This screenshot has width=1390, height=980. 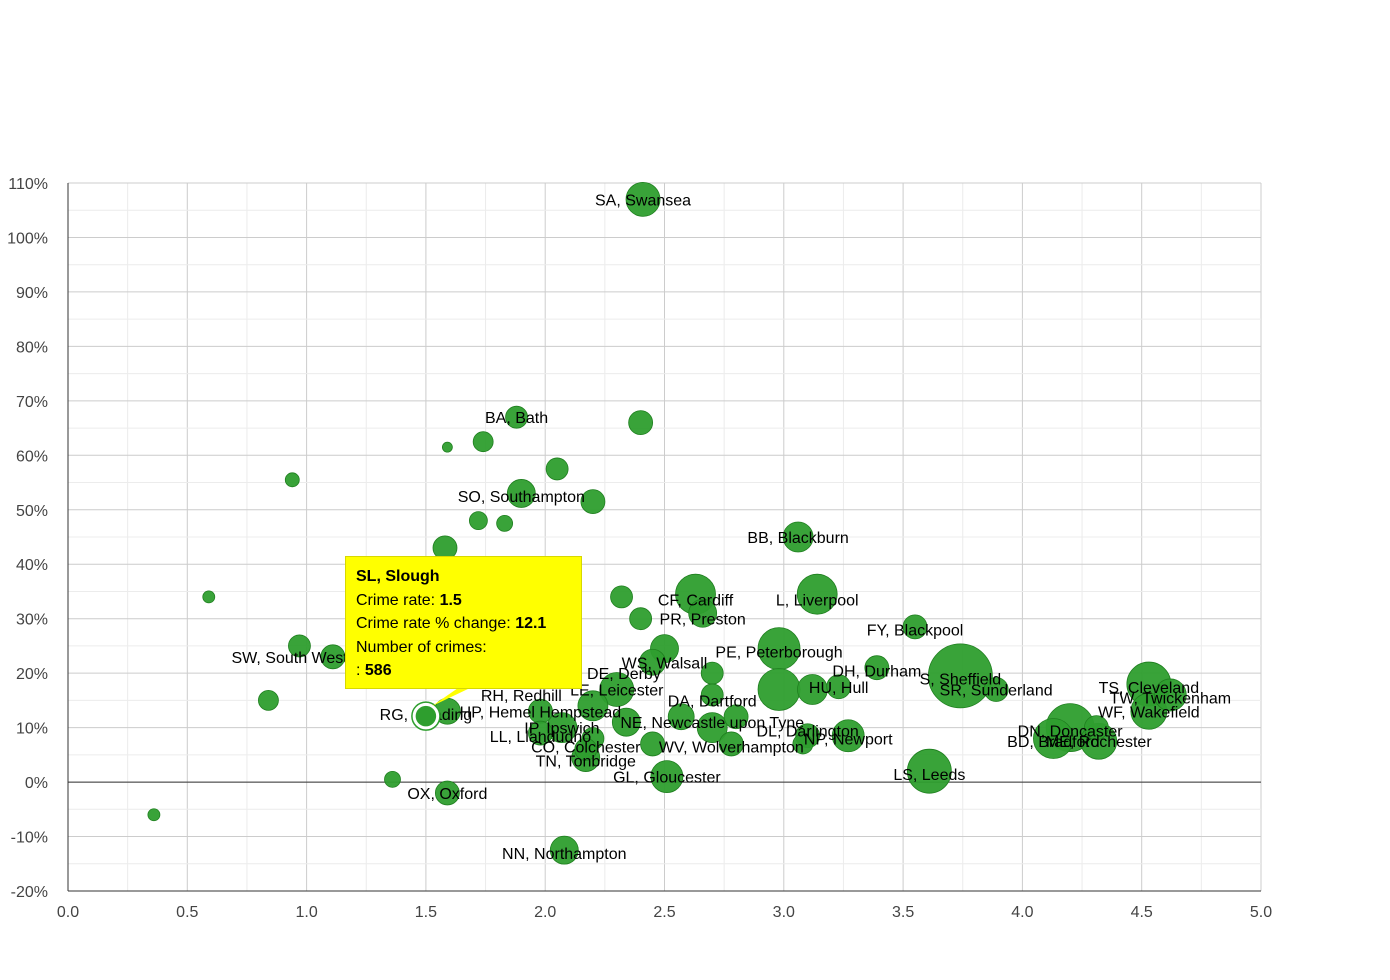 What do you see at coordinates (32, 511) in the screenshot?
I see `y-tick-label: 50%` at bounding box center [32, 511].